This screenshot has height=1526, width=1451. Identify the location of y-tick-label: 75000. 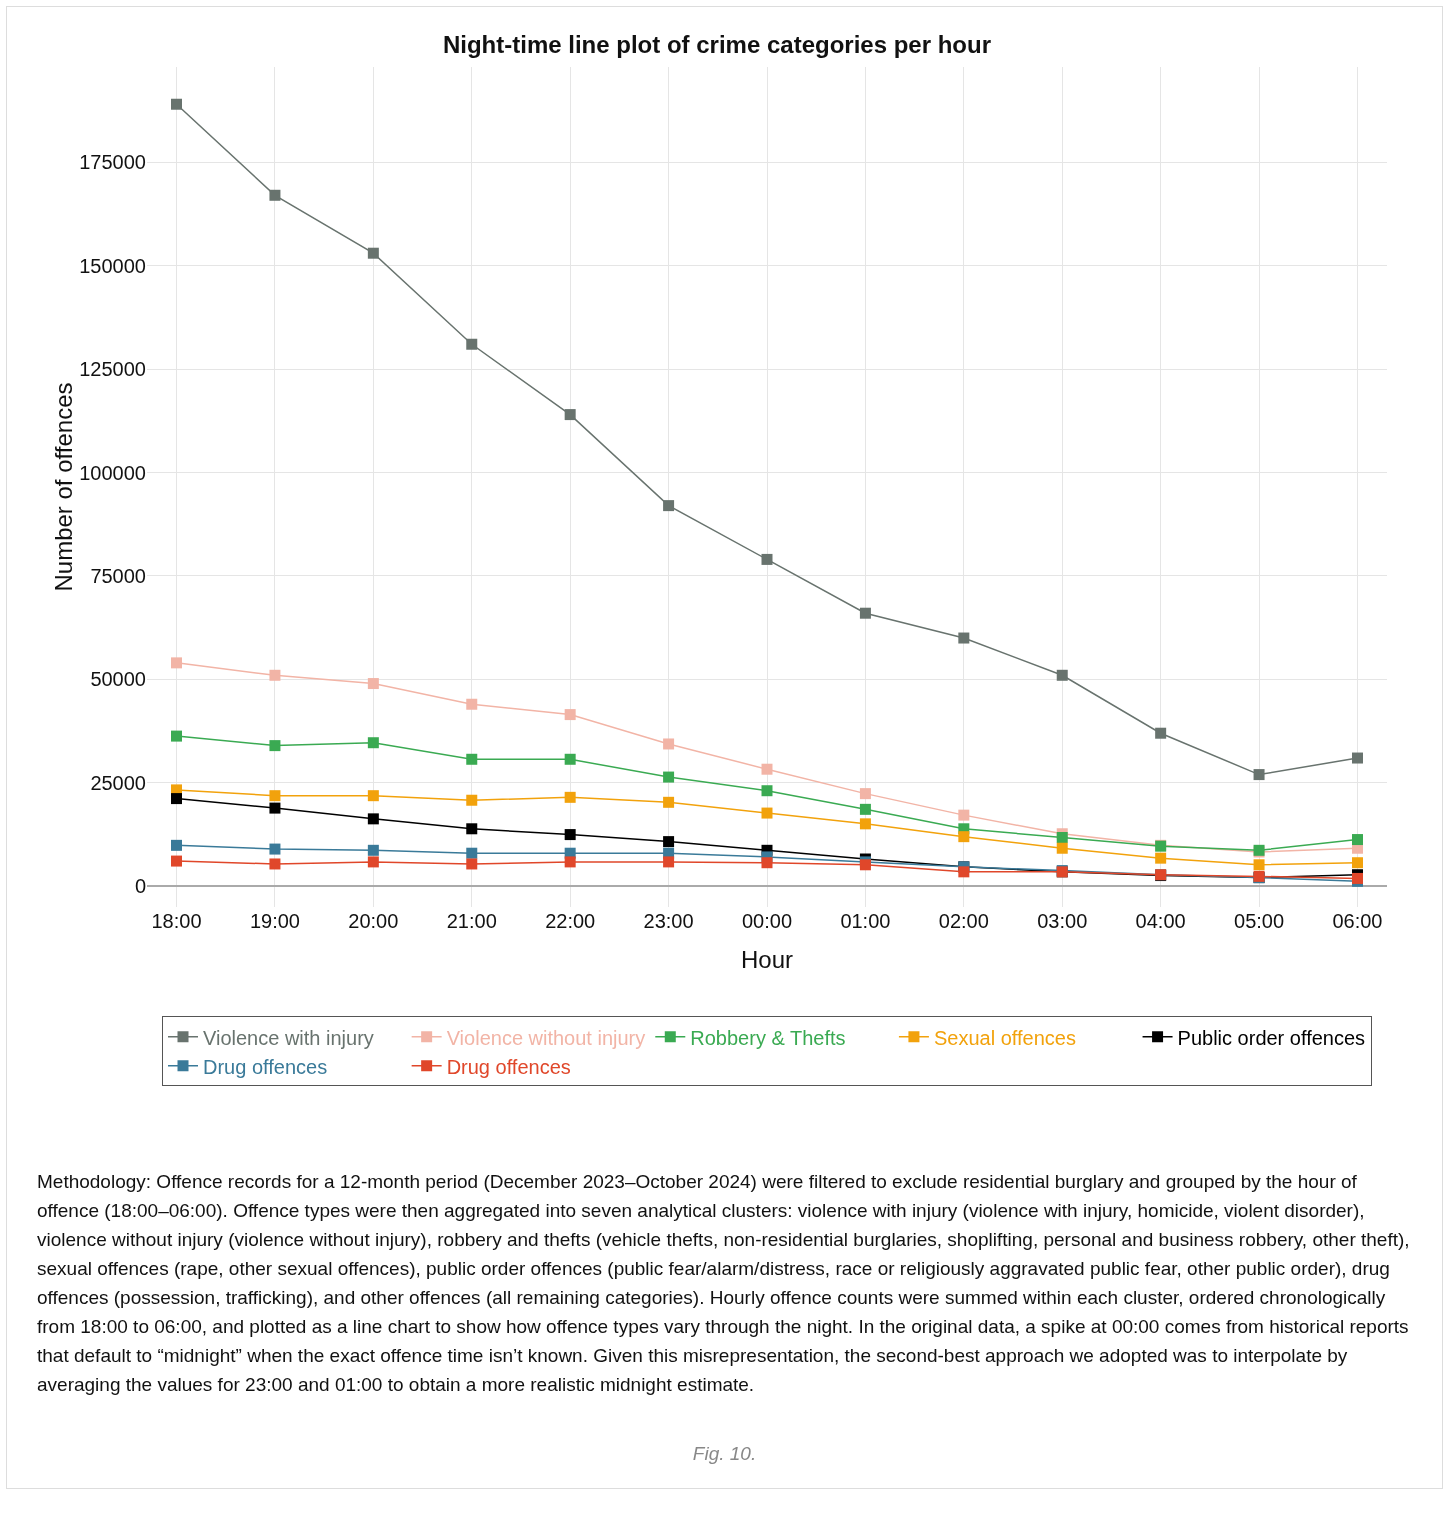
(118, 575).